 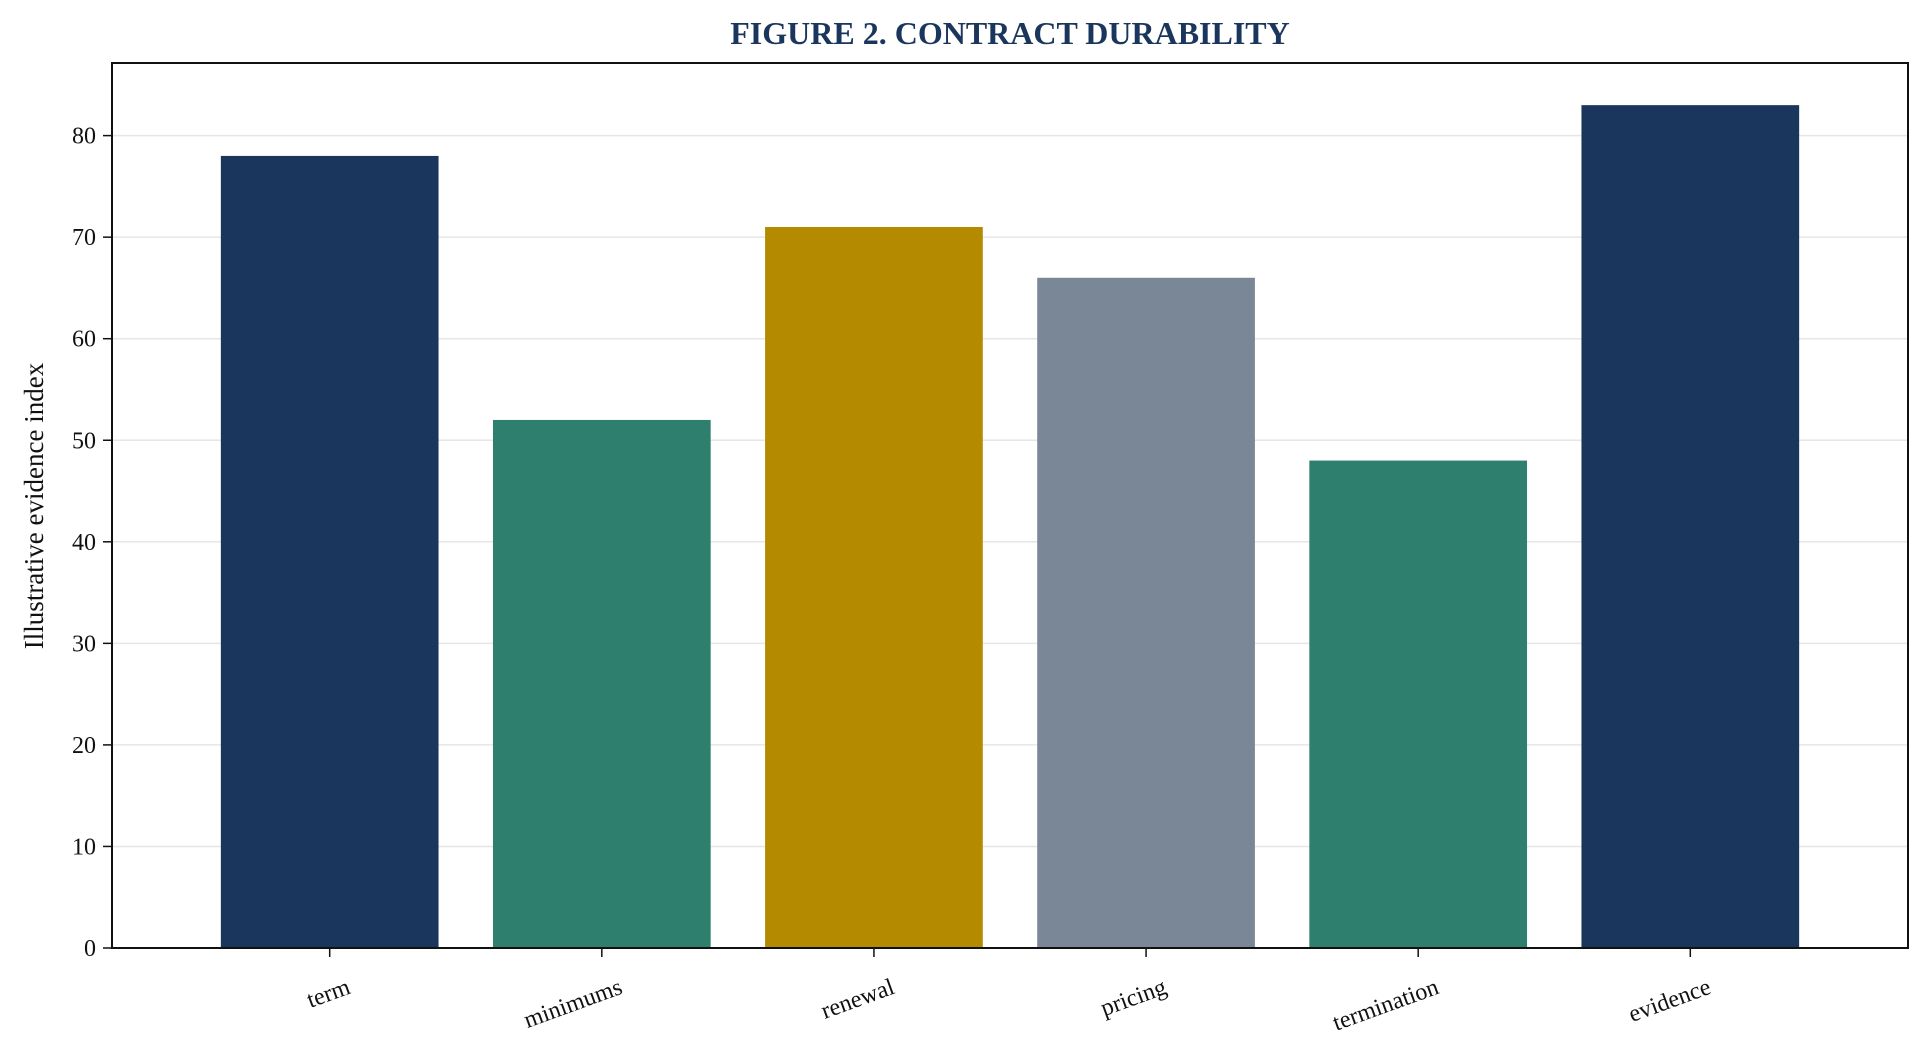 What do you see at coordinates (84, 137) in the screenshot?
I see `y-tick-label: 80` at bounding box center [84, 137].